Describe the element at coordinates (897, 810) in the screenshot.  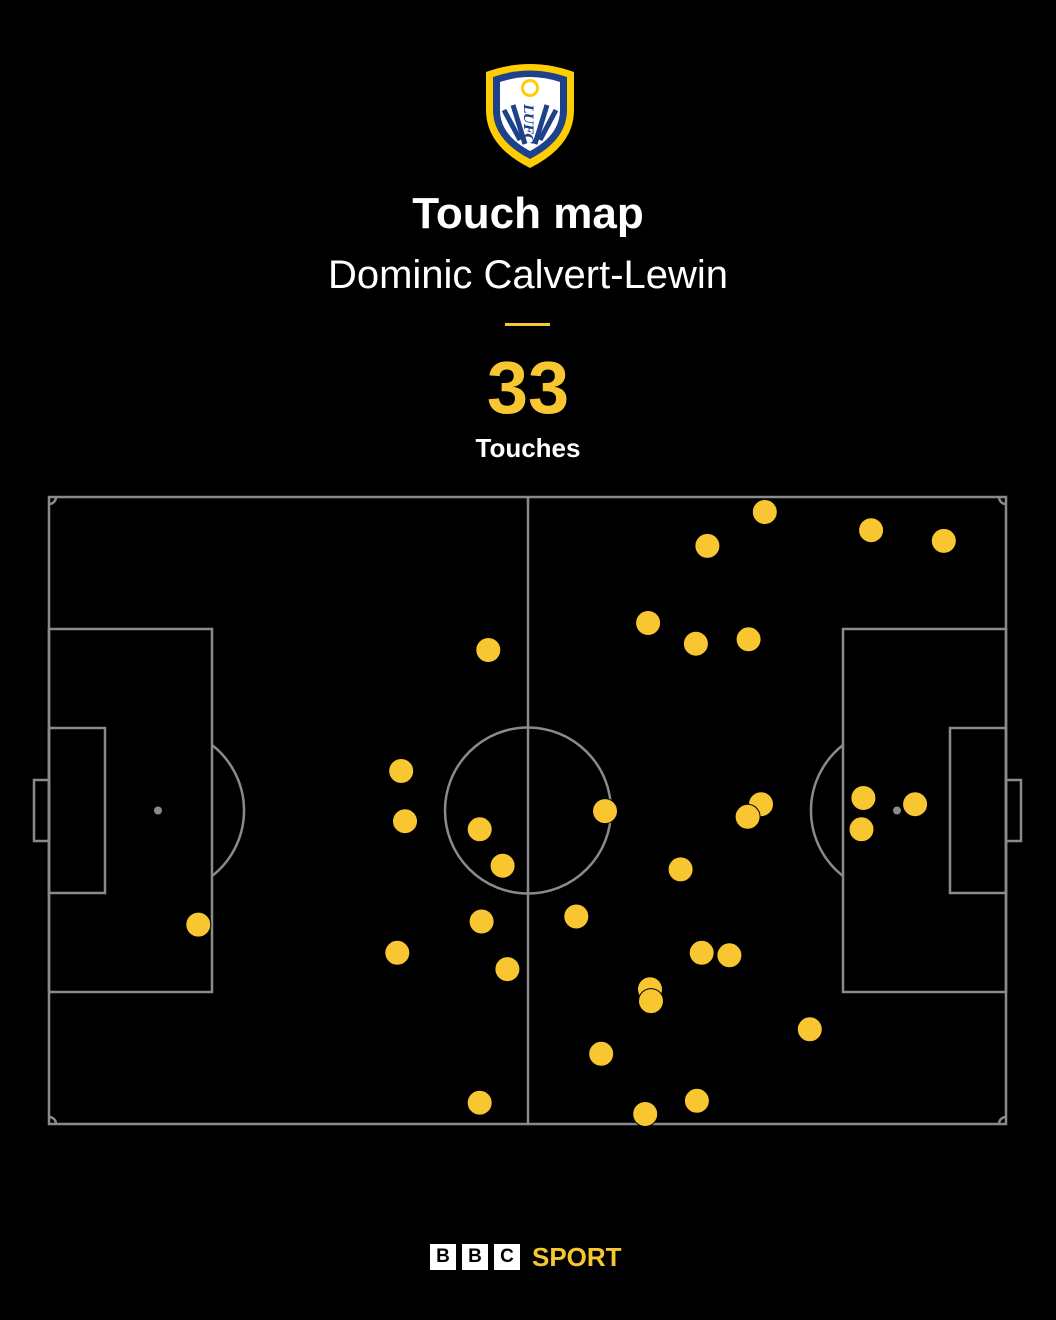
I see `right-penalty-spot` at that location.